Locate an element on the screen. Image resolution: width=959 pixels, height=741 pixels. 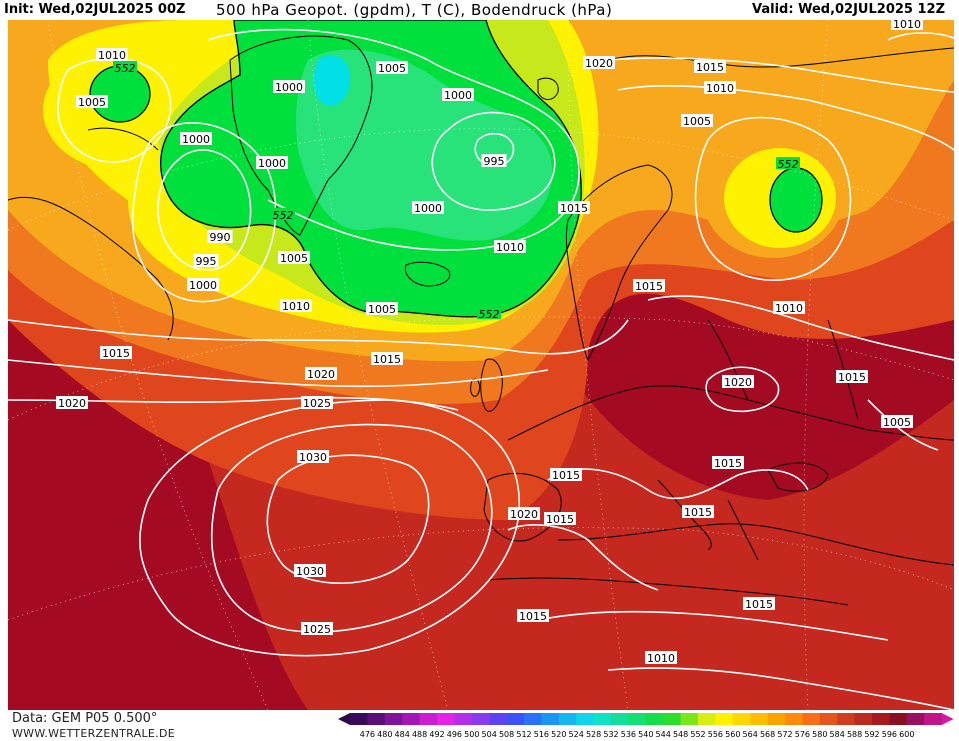
scale-tick-label: 544 is located at coordinates (663, 734).